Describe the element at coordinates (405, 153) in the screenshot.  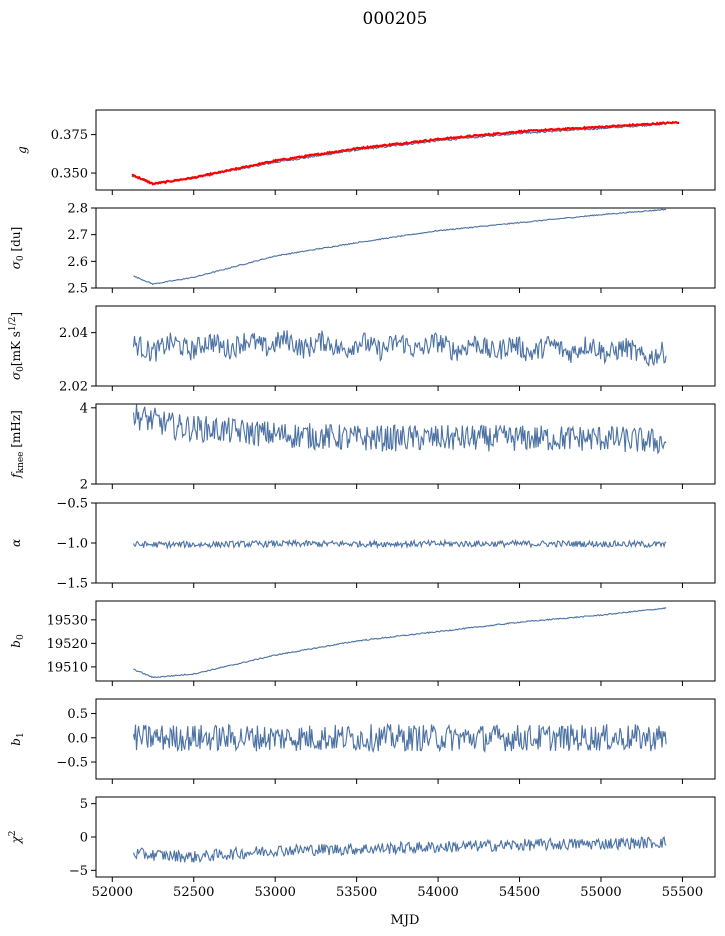
I see `series-line-overlay` at that location.